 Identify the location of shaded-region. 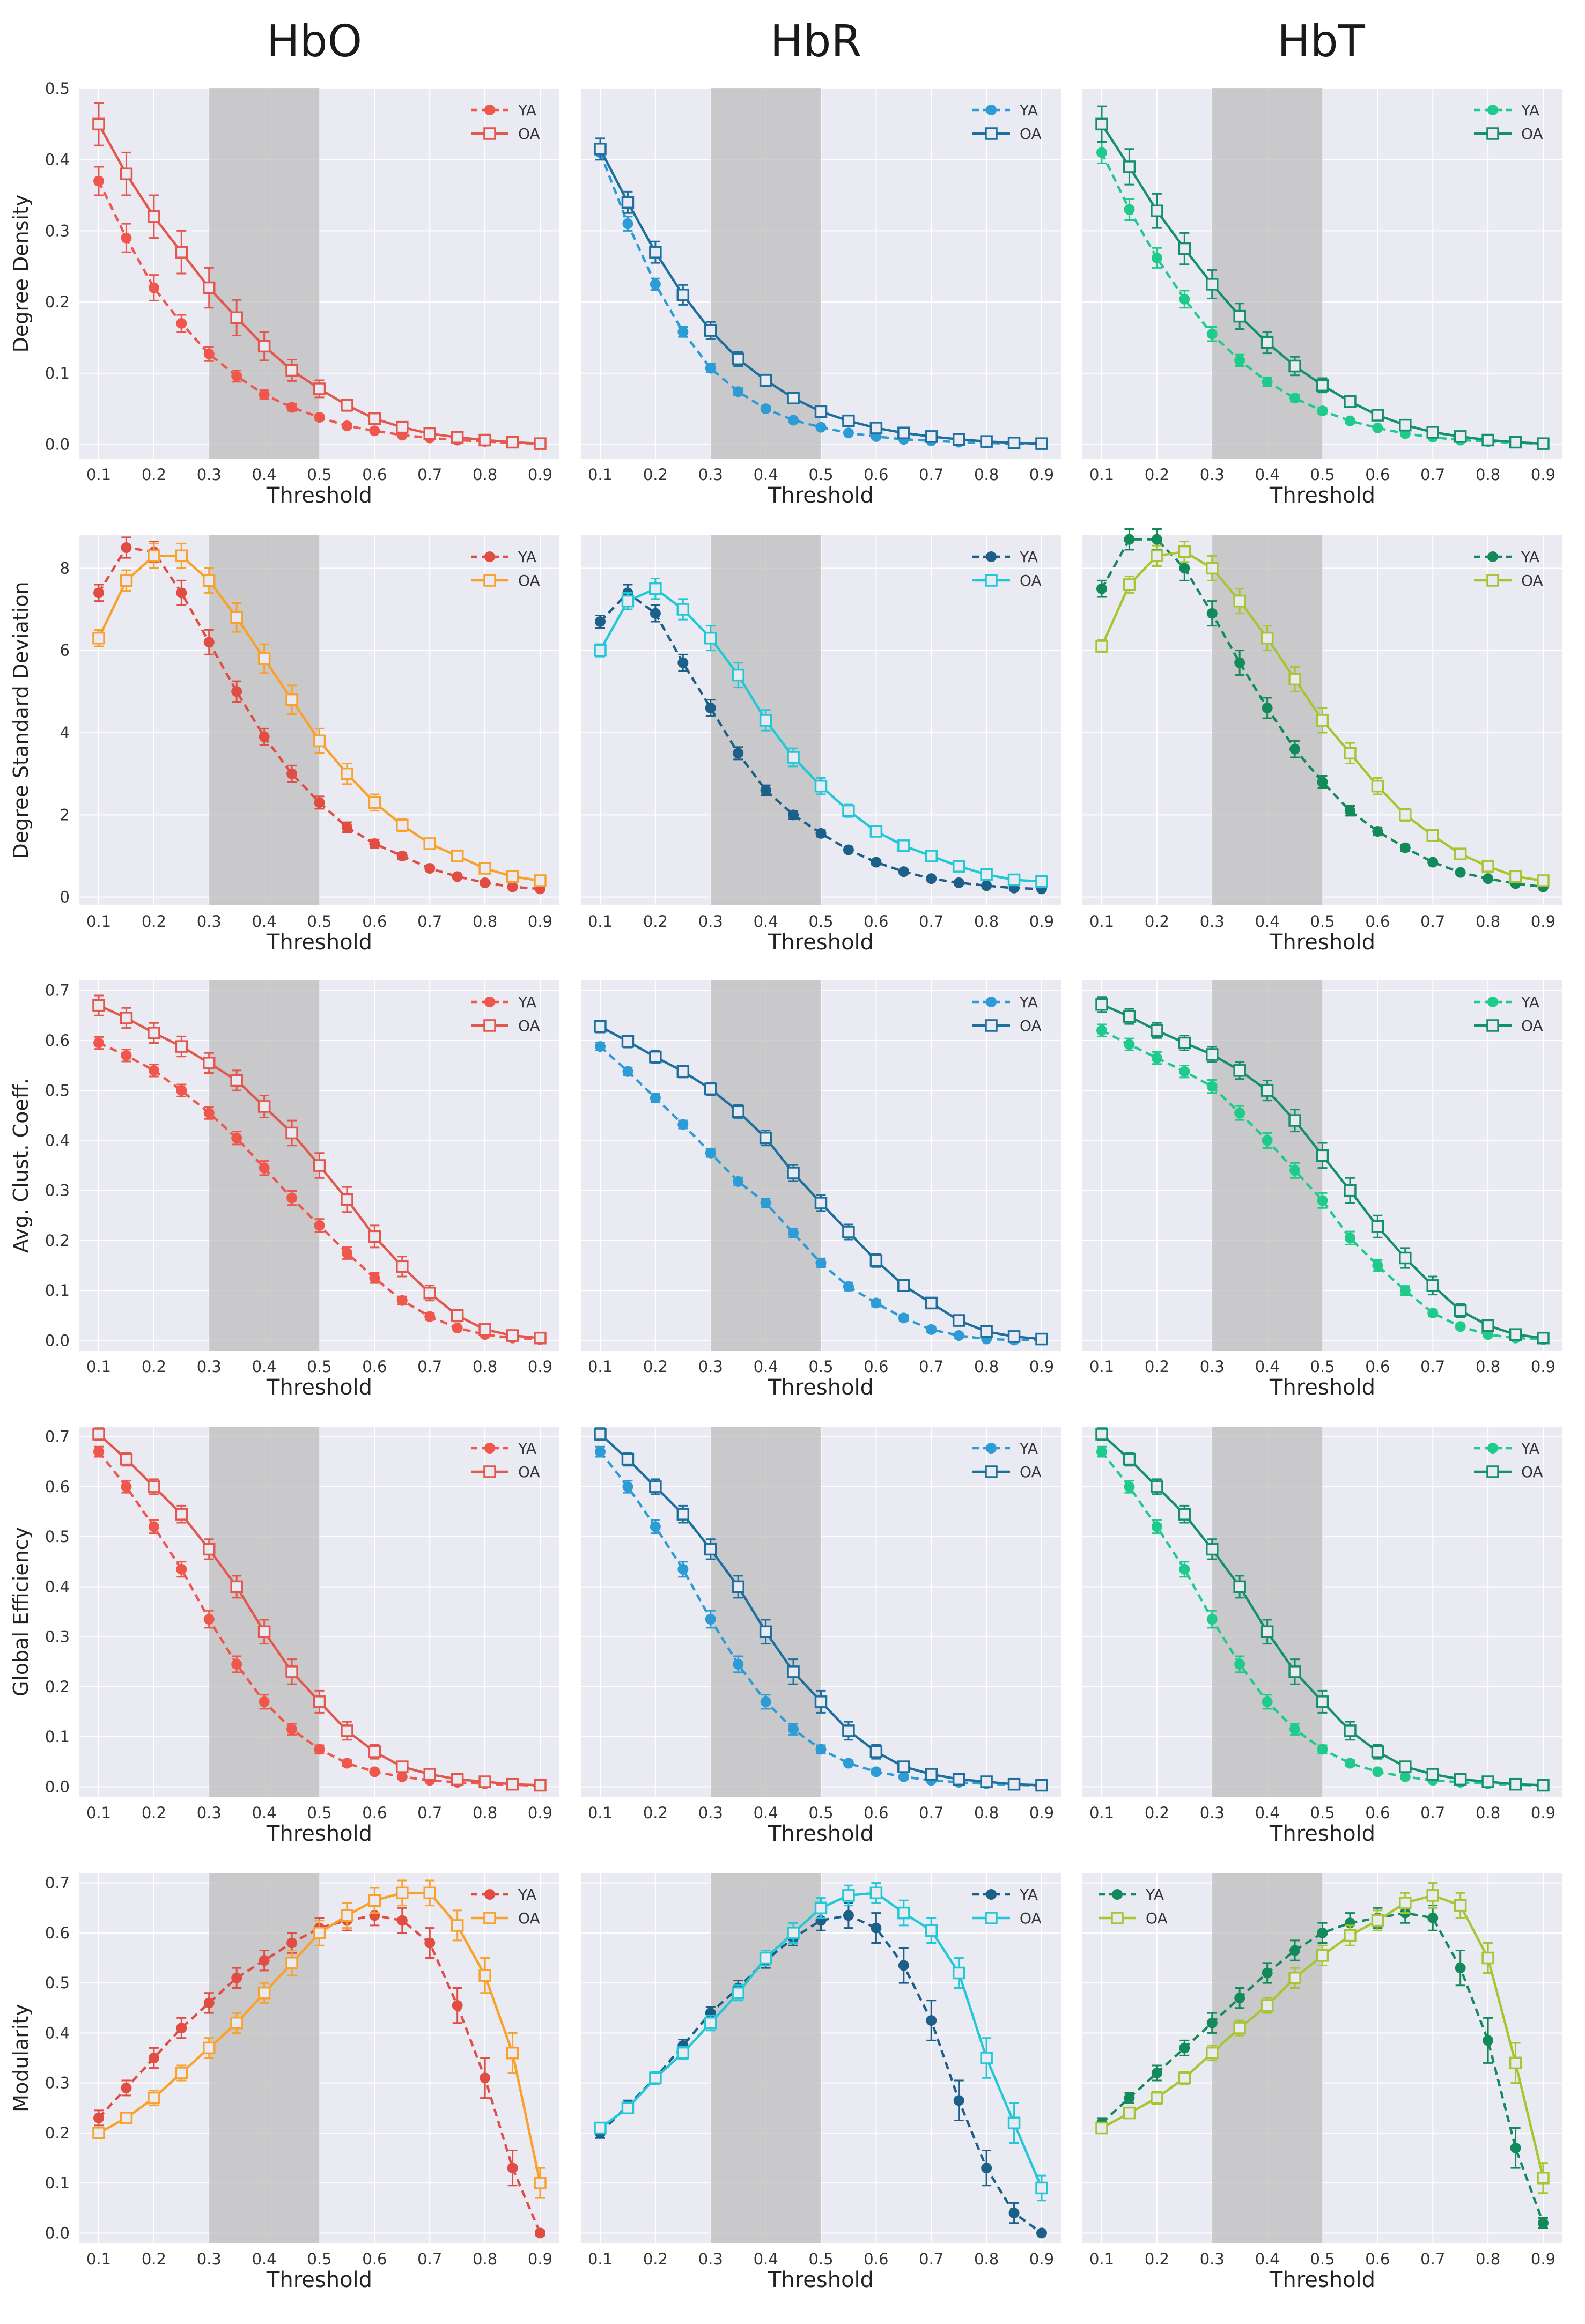
(264, 2058).